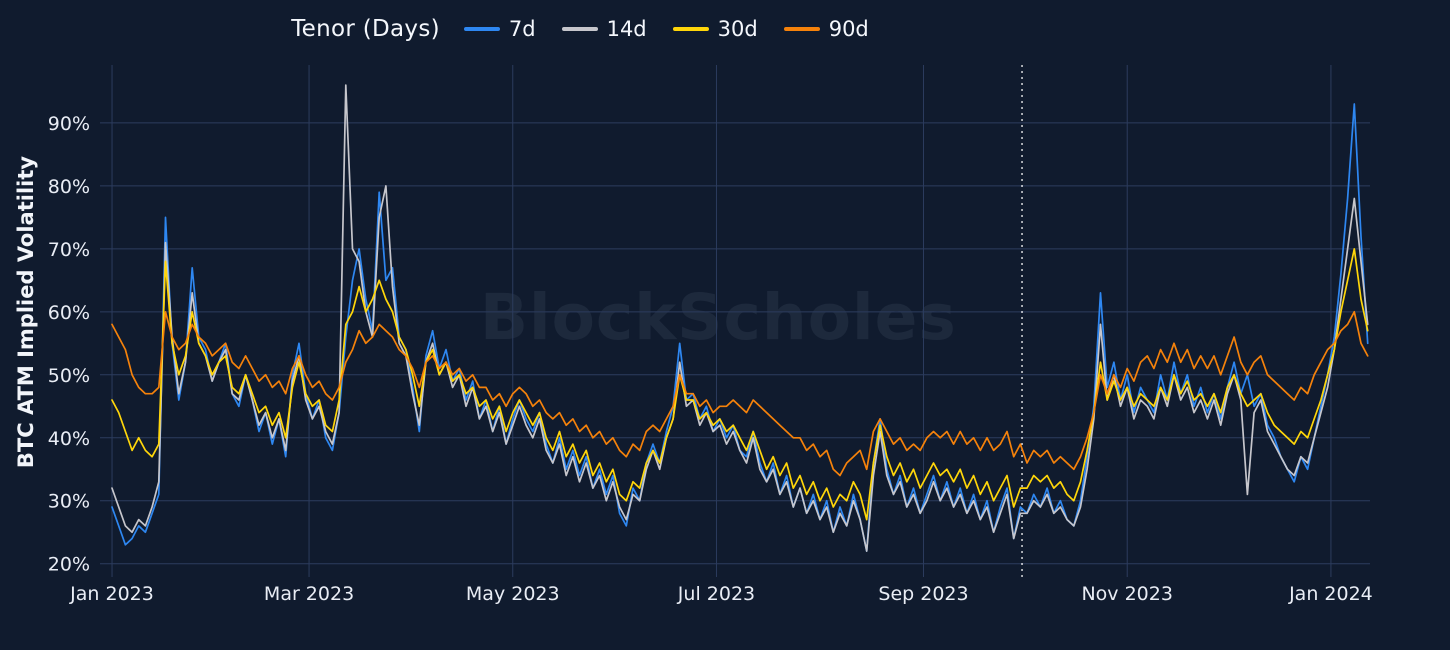 This screenshot has width=1450, height=650. Describe the element at coordinates (848, 29) in the screenshot. I see `legend-label-90d: 90d` at that location.